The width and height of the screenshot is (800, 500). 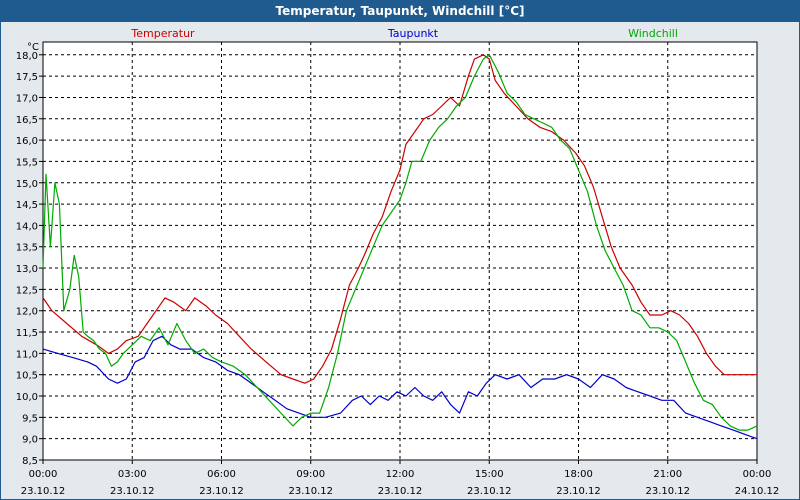 What do you see at coordinates (27, 98) in the screenshot?
I see `y-tick-label: 17,0` at bounding box center [27, 98].